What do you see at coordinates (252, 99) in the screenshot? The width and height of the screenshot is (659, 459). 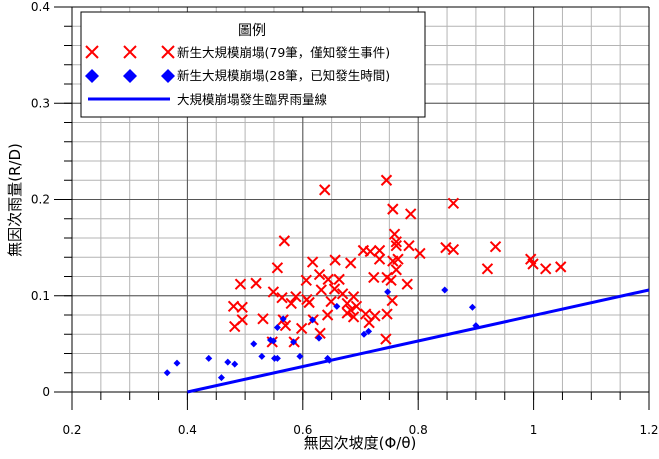 I see `legend-entry-threshold: 大規模崩塌發生臨界雨量線` at bounding box center [252, 99].